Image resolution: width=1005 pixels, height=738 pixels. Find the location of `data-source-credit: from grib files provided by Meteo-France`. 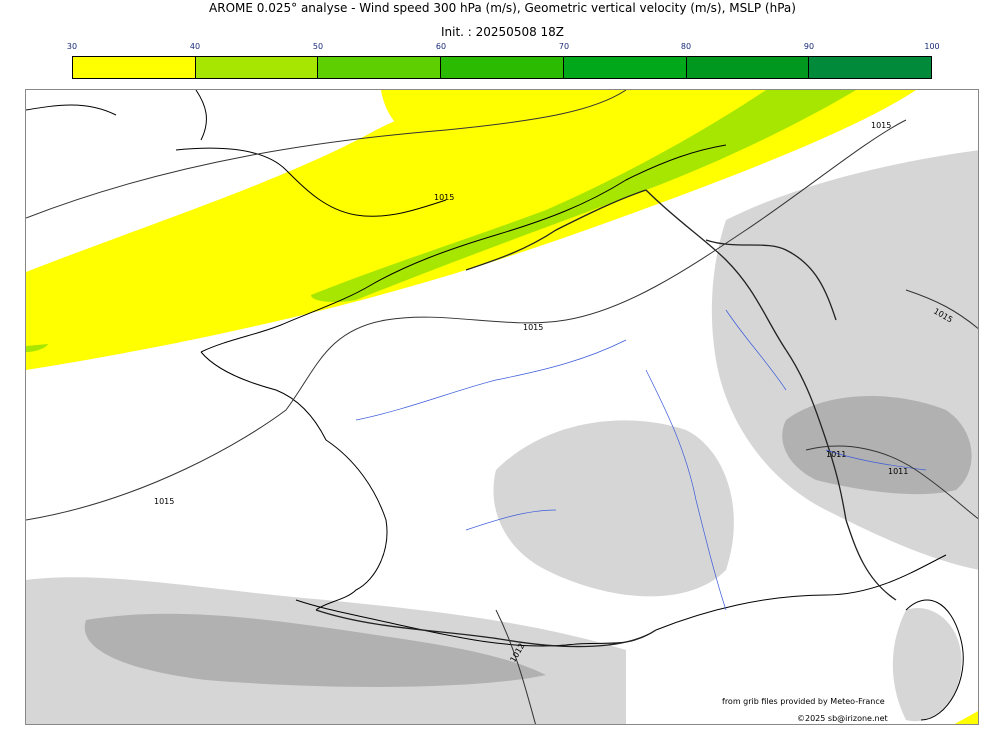

data-source-credit: from grib files provided by Meteo-France is located at coordinates (803, 701).